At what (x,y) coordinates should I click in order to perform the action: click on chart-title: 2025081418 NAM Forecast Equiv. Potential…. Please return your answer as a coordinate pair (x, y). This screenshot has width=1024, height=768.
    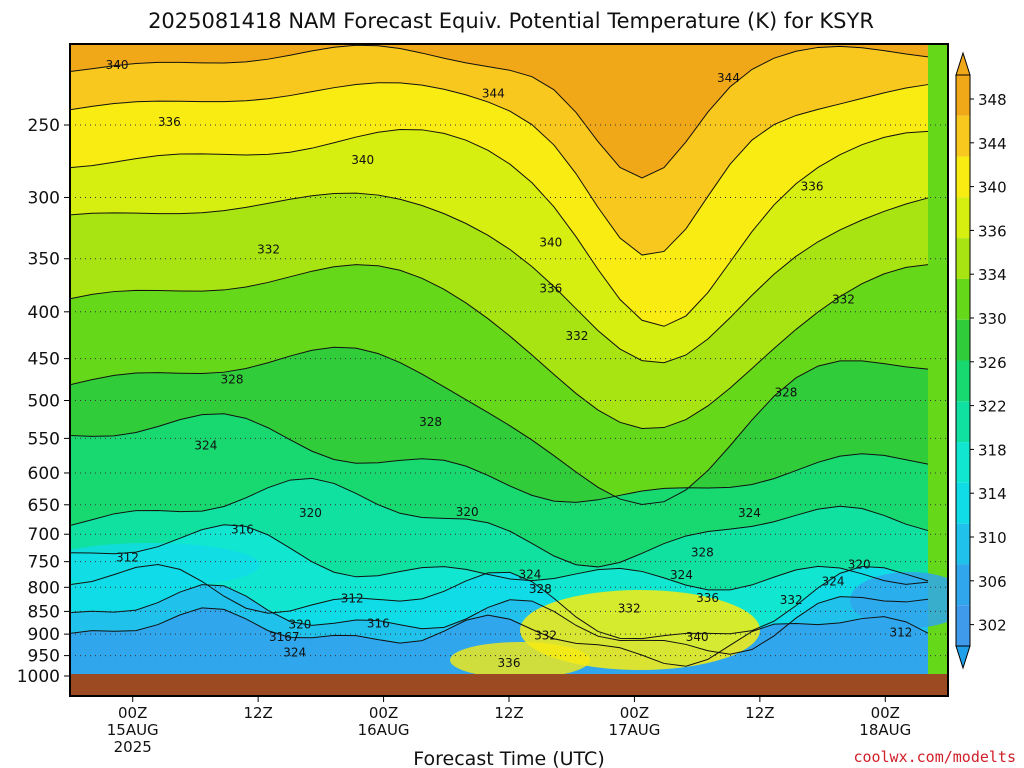
    Looking at the image, I should click on (511, 21).